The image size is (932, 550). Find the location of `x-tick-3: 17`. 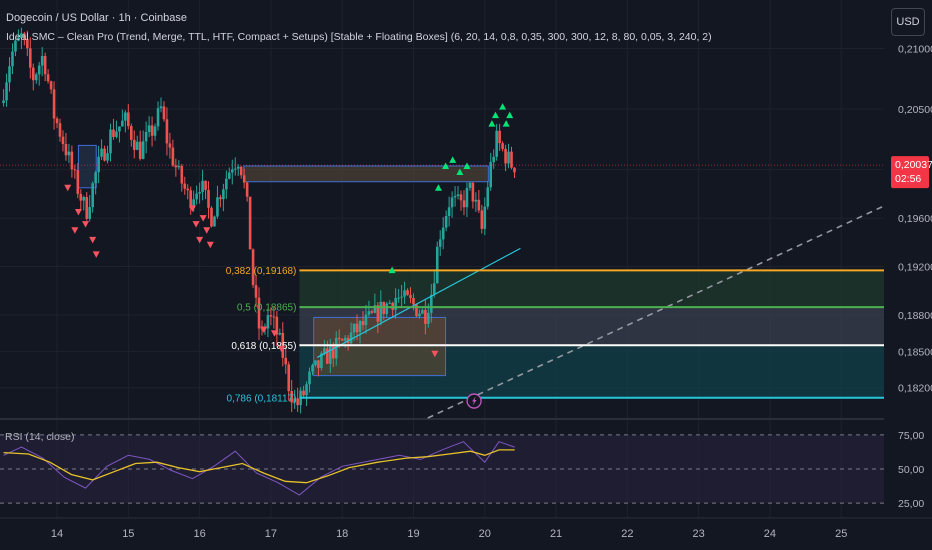

x-tick-3: 17 is located at coordinates (271, 534).